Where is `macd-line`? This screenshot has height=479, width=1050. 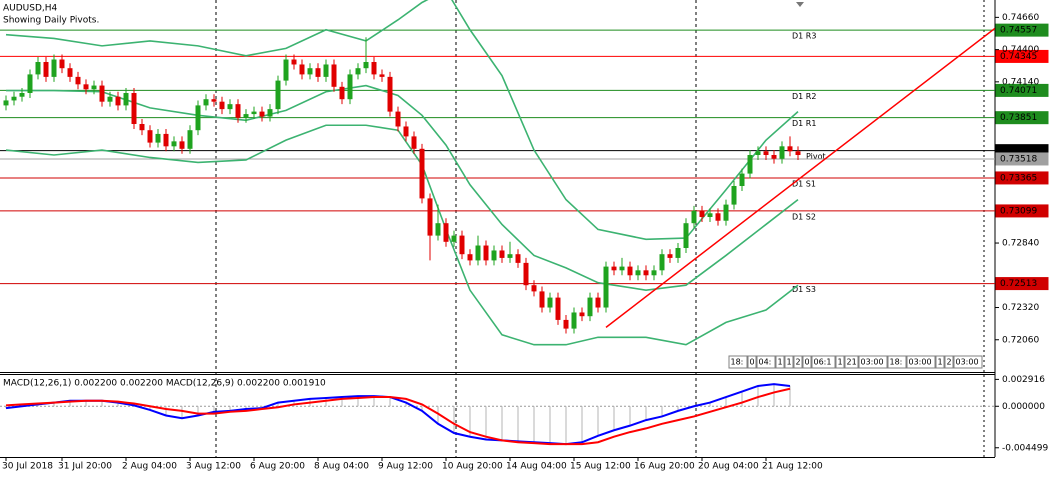 macd-line is located at coordinates (398, 414).